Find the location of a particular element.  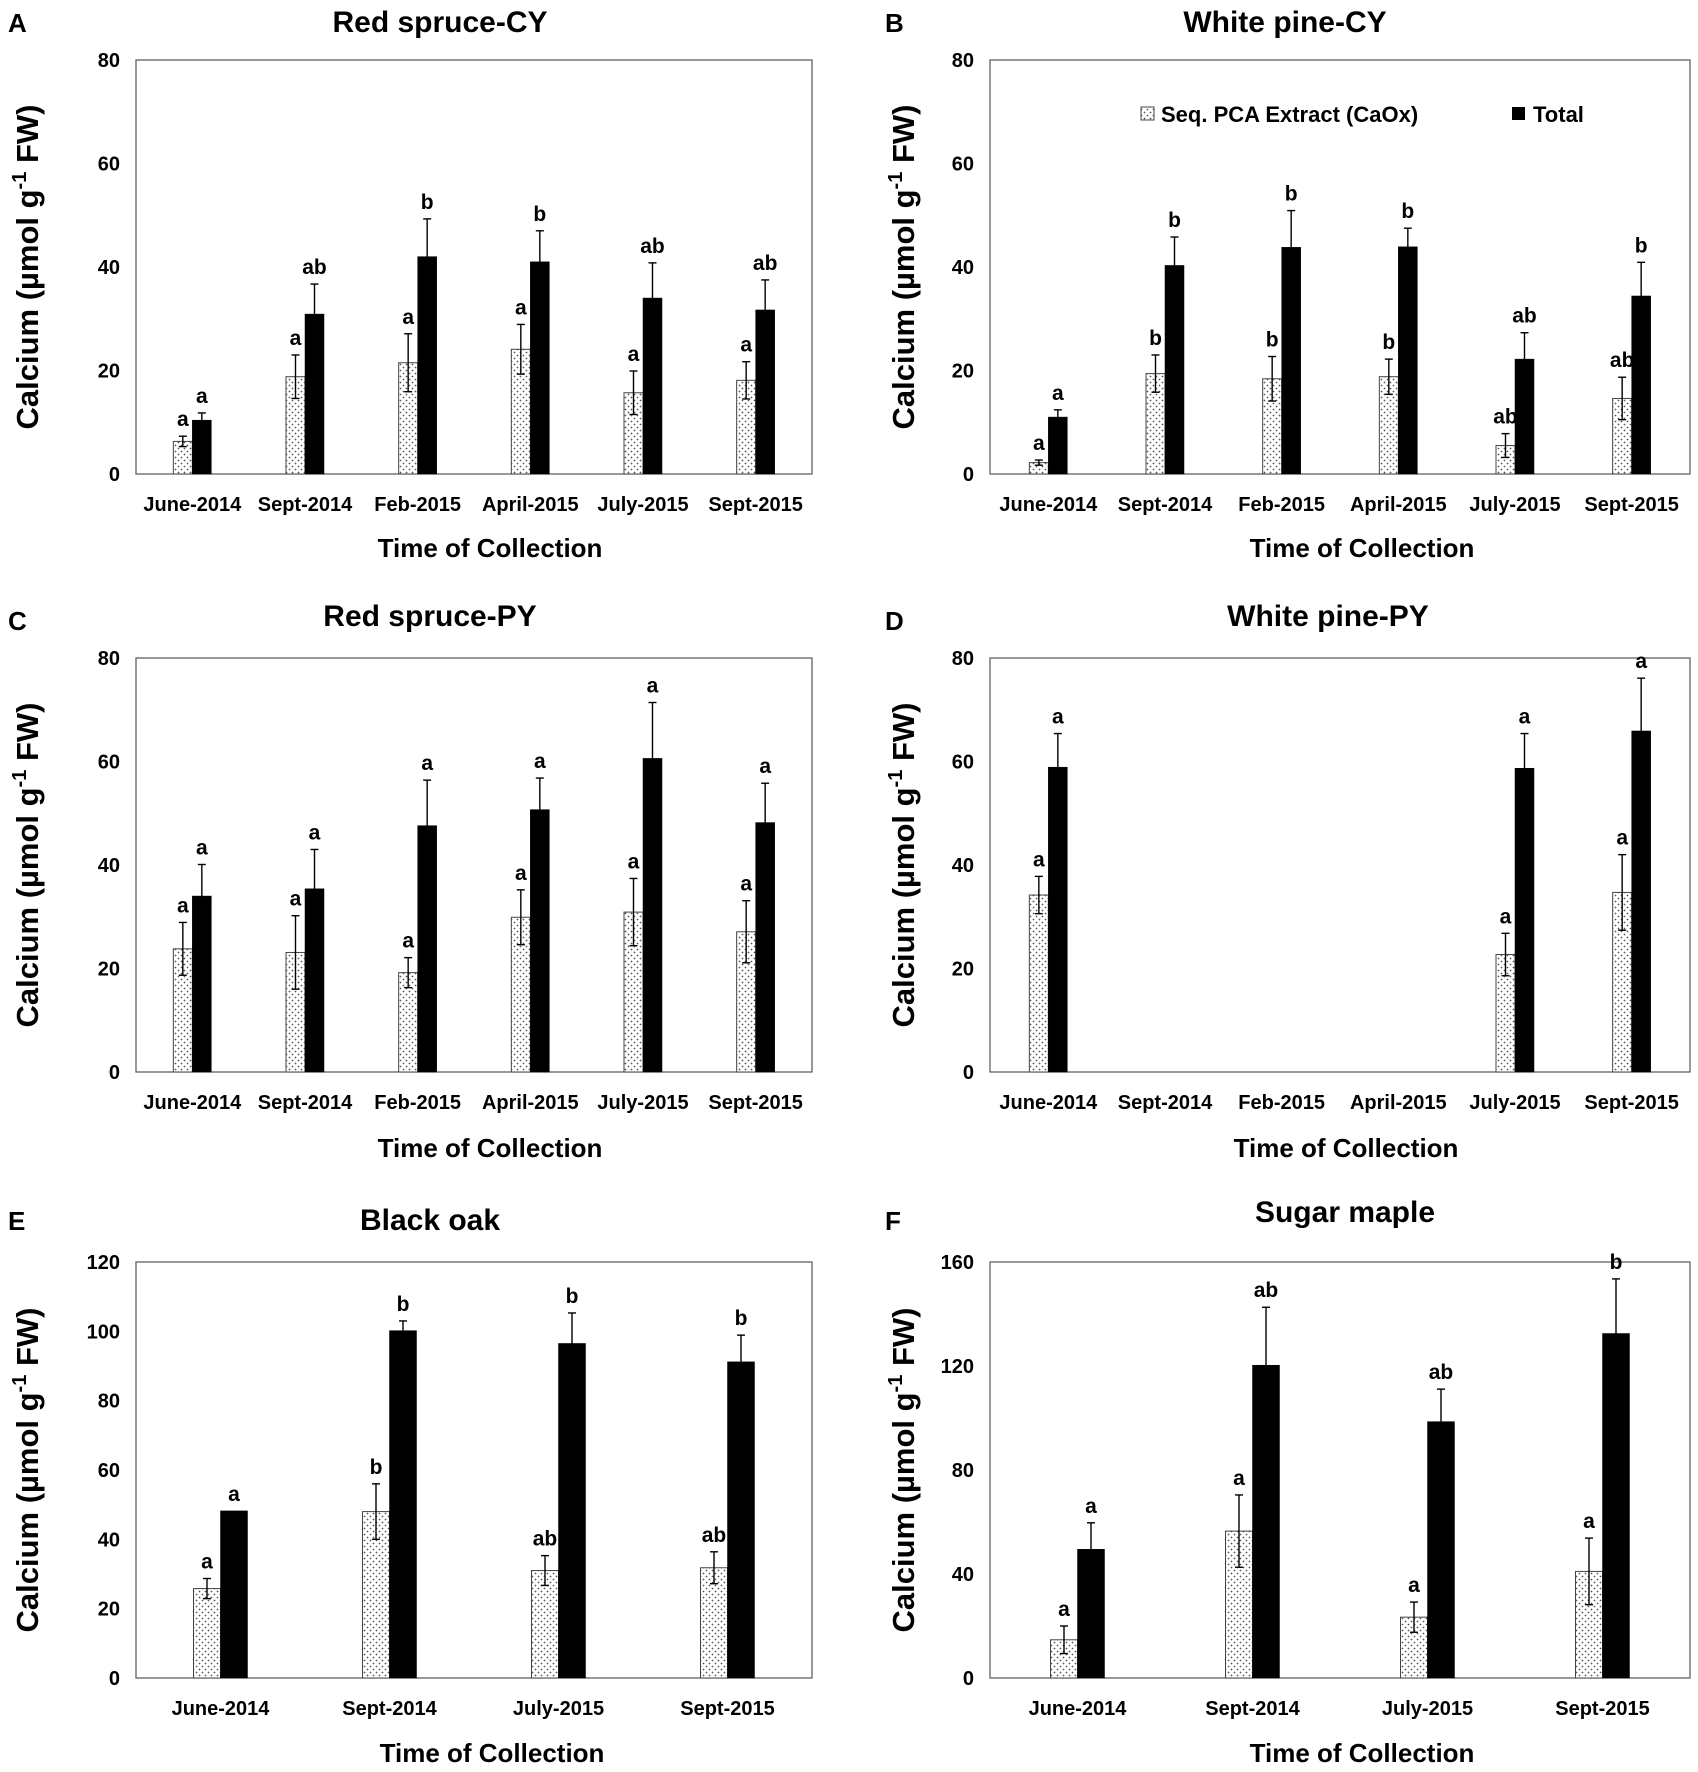

y-tick-label: 100 is located at coordinates (103, 1332).